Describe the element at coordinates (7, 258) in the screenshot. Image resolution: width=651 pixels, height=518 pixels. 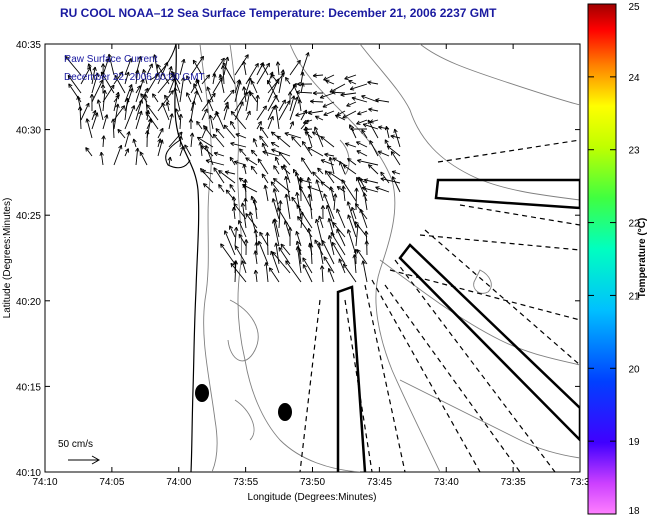
I see `y-axis-title: Latitude (Degrees:Minutes)` at that location.